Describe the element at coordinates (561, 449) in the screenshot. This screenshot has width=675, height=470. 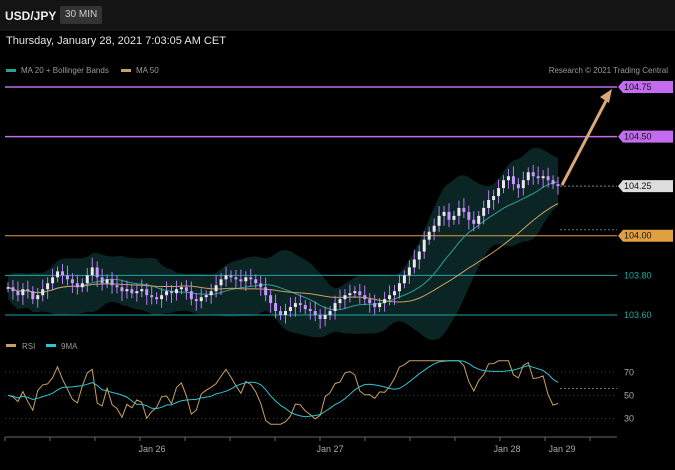
I see `x-tick-jan-29: Jan 29` at that location.